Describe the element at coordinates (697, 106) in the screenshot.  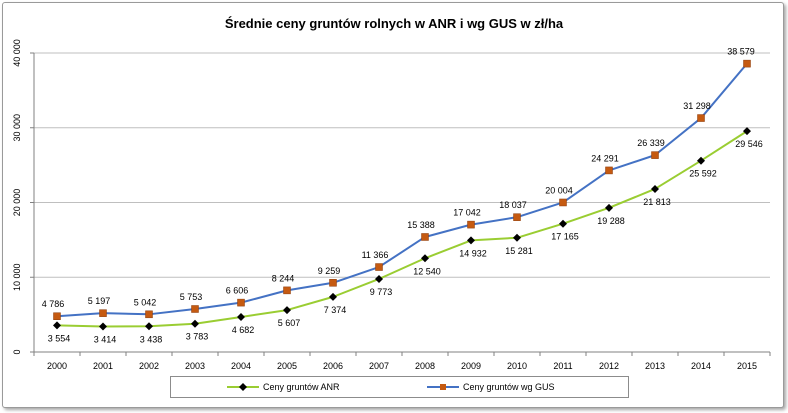
I see `data-label-gus: 31 298` at that location.